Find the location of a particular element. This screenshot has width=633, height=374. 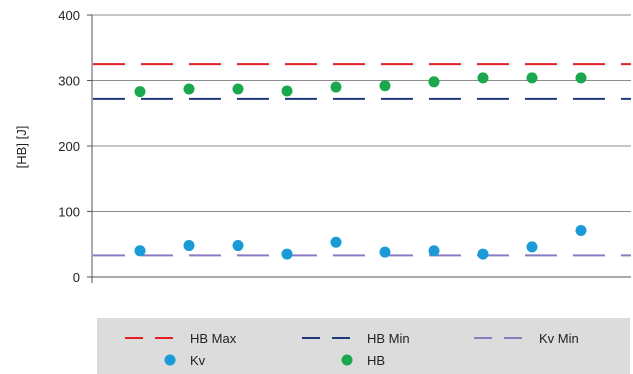

y-tick-label: 100 is located at coordinates (69, 212).